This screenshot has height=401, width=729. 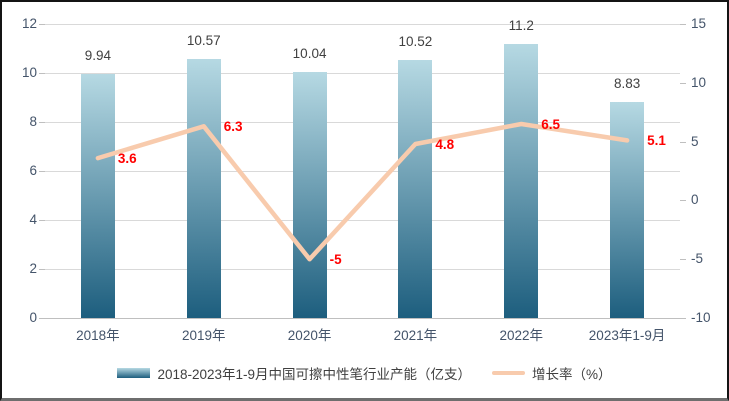 I want to click on left-axis-tick-label: 10, so click(x=29, y=72).